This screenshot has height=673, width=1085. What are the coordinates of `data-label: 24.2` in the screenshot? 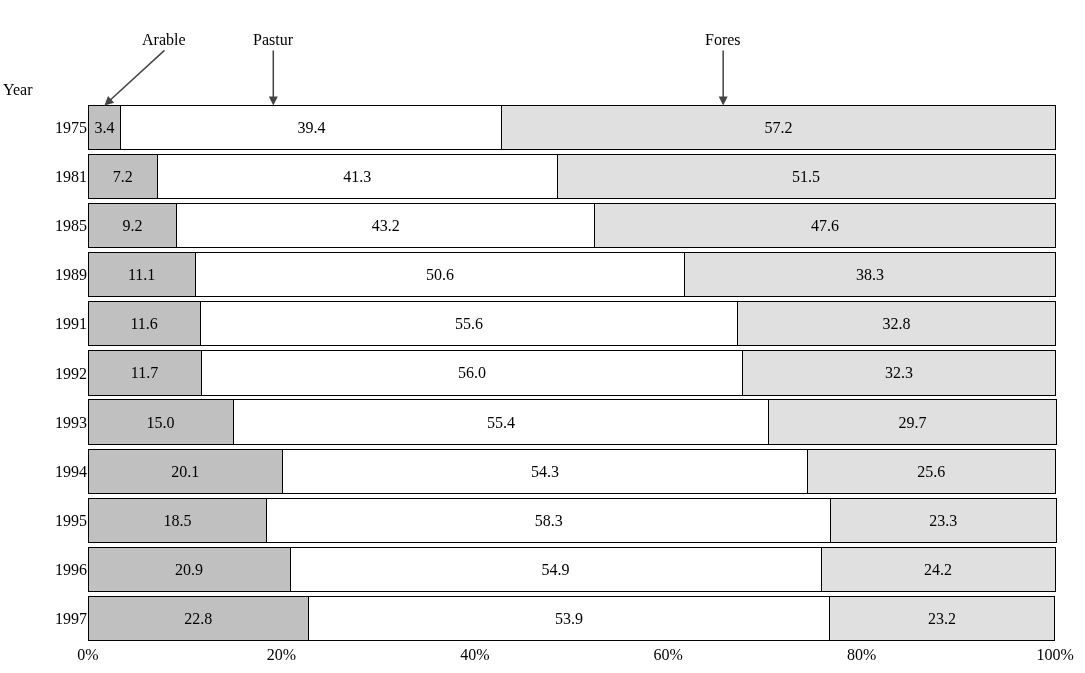 It's located at (938, 569).